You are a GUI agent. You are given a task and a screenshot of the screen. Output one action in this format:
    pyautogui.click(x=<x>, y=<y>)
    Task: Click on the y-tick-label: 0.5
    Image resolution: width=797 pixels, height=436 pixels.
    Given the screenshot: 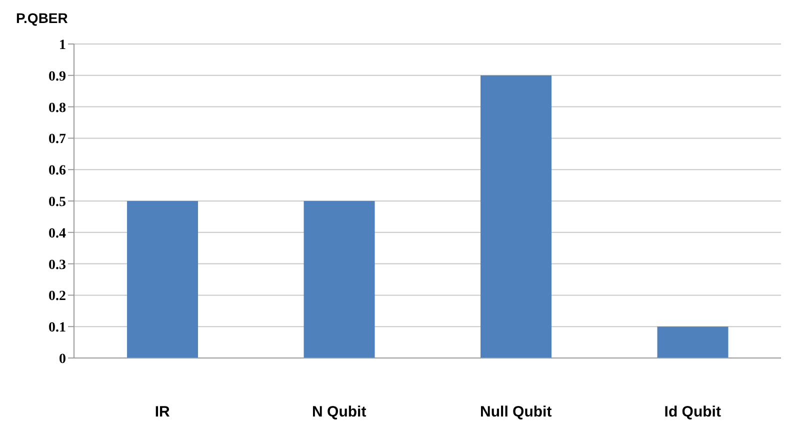 What is the action you would take?
    pyautogui.click(x=57, y=202)
    